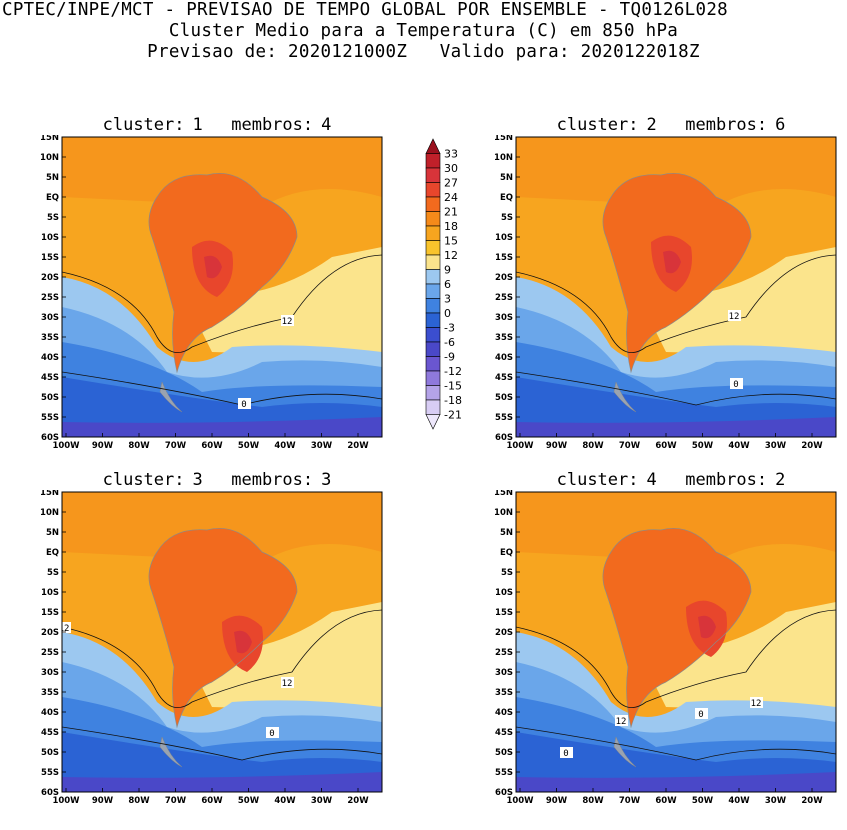 This screenshot has height=830, width=847. Describe the element at coordinates (507, 573) in the screenshot. I see `lat-label: 5S` at that location.